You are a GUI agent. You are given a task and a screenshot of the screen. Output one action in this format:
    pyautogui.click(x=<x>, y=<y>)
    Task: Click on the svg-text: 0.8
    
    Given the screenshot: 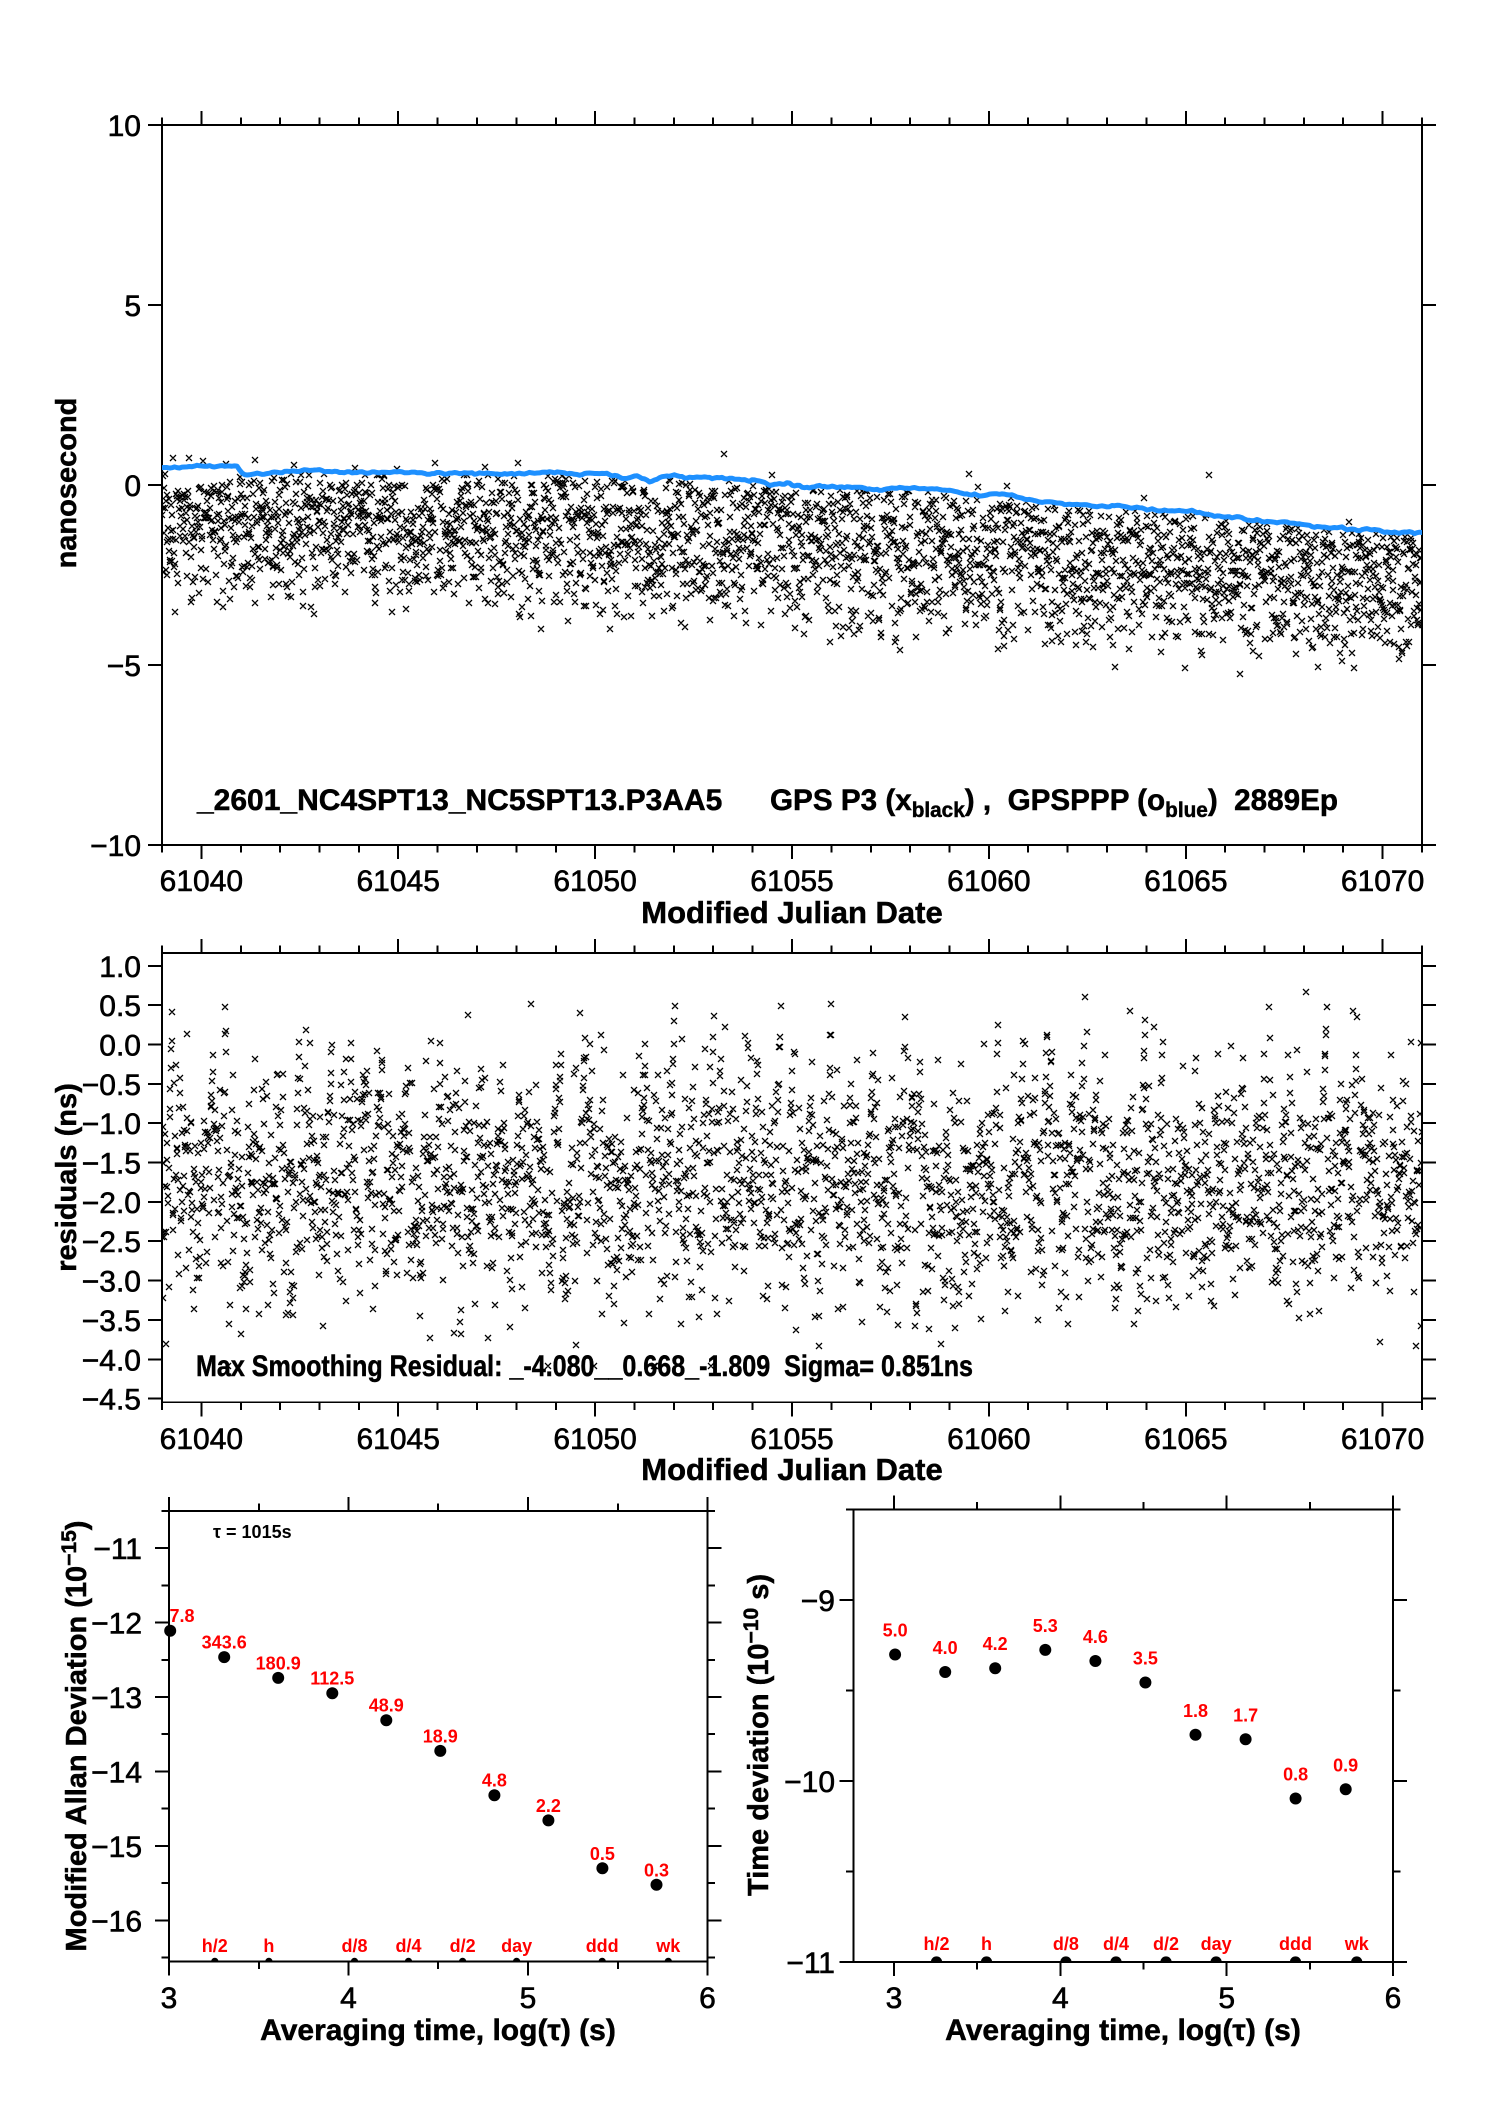 What is the action you would take?
    pyautogui.click(x=1295, y=1775)
    